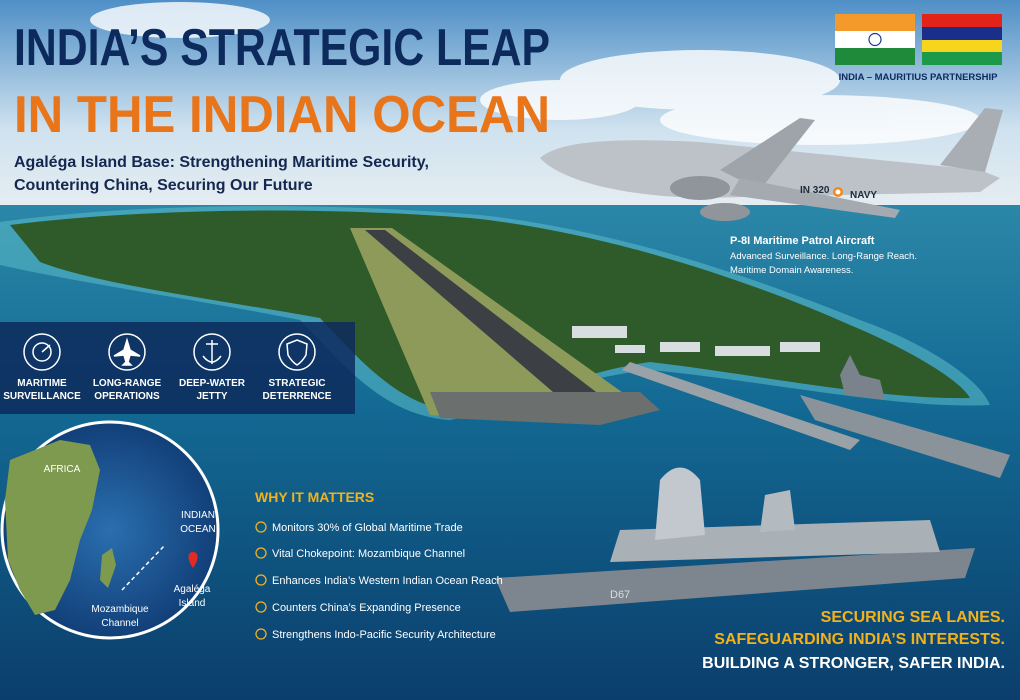  What do you see at coordinates (314, 497) in the screenshot?
I see `why-heading: WHY IT MATTERS` at bounding box center [314, 497].